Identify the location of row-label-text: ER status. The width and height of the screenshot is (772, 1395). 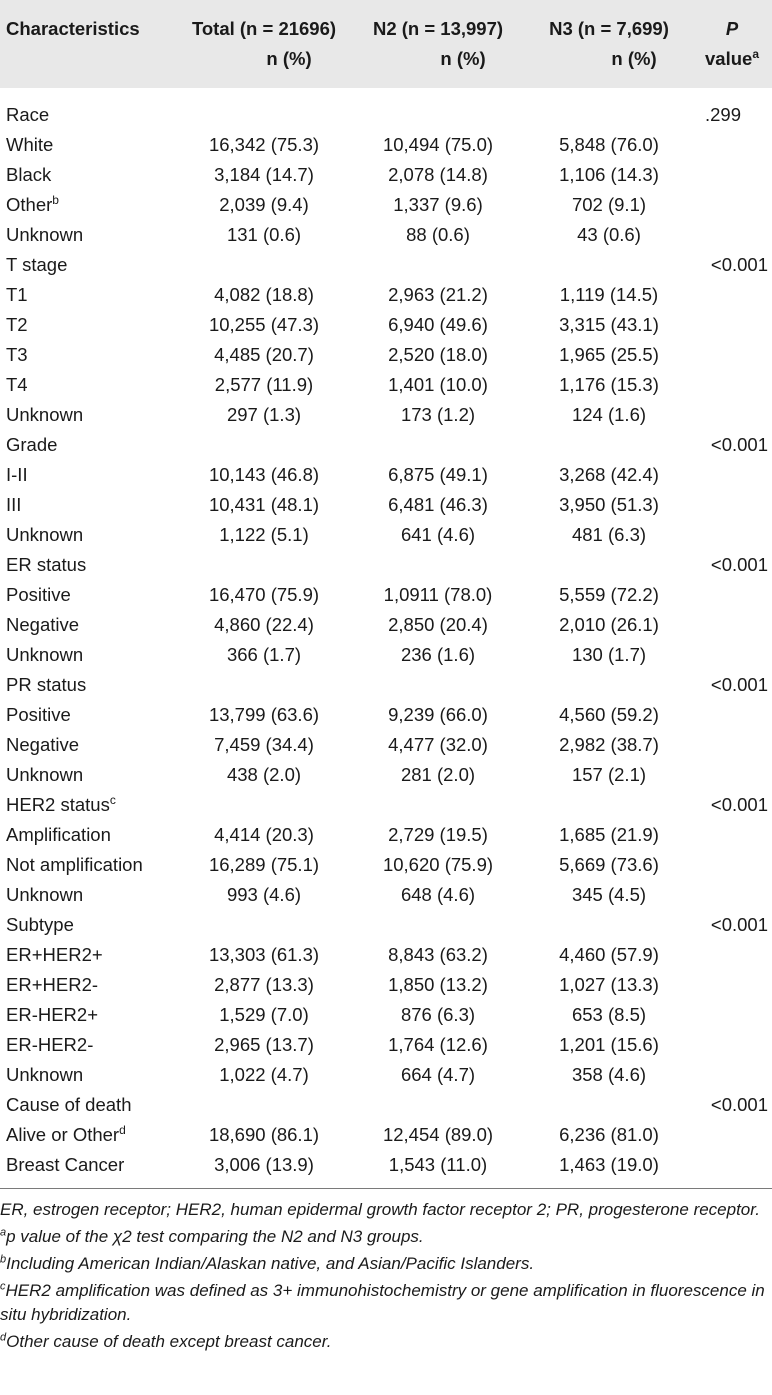
(46, 564).